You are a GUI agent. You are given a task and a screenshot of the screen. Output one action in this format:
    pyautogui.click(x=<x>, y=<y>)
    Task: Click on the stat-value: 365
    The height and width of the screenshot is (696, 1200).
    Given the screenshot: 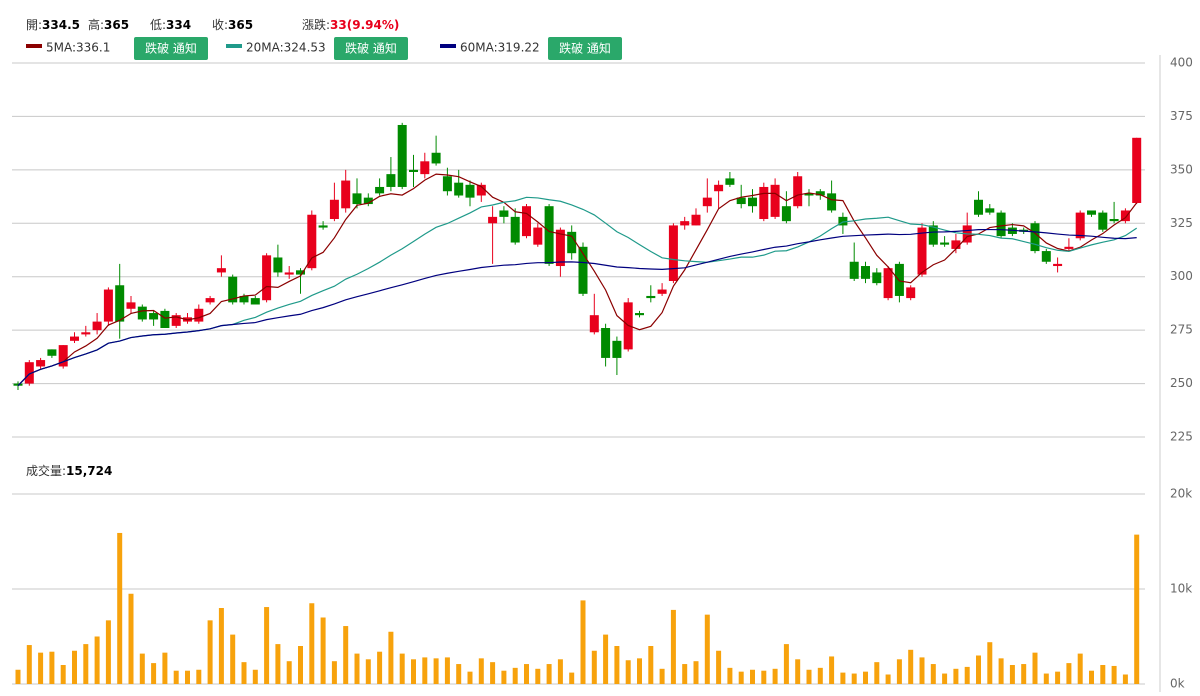 What is the action you would take?
    pyautogui.click(x=116, y=25)
    